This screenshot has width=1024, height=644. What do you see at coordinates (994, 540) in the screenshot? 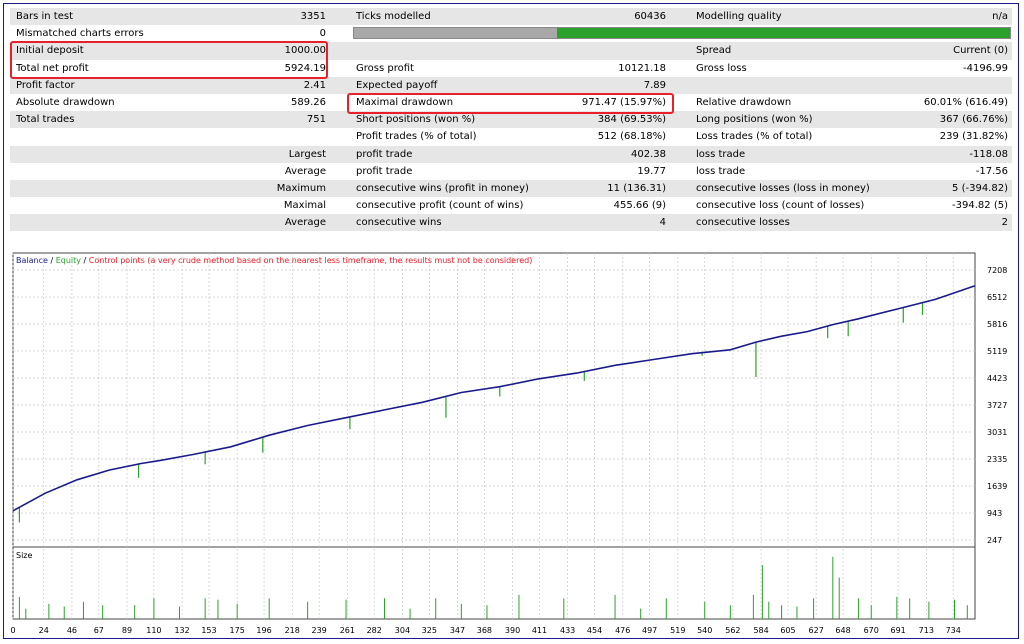
I see `y-tick-label: 247` at bounding box center [994, 540].